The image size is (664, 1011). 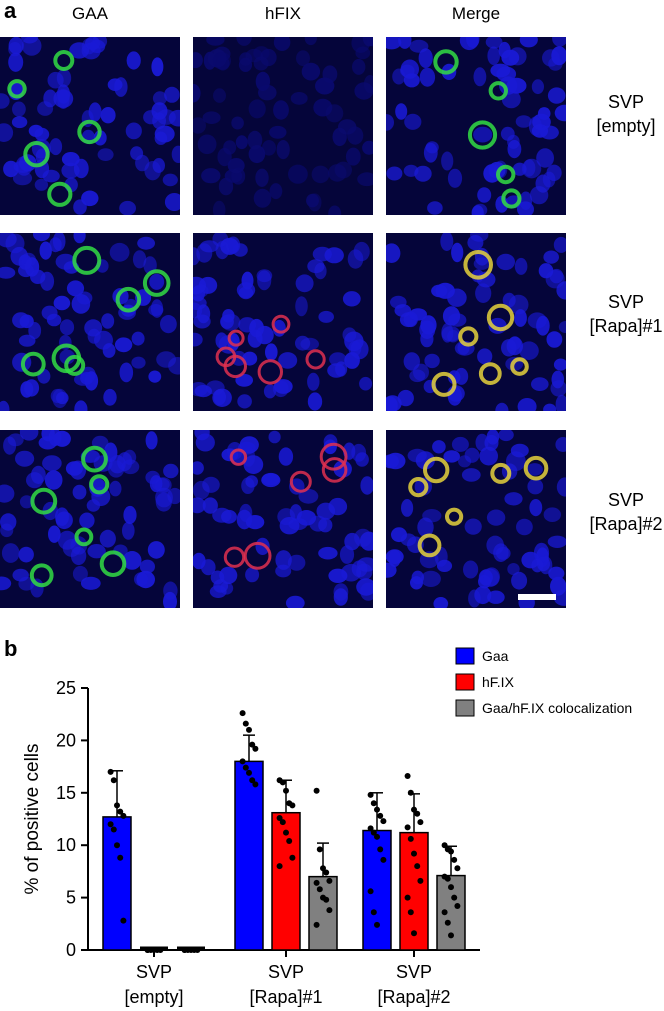 What do you see at coordinates (71, 950) in the screenshot?
I see `y-tick-label: 0` at bounding box center [71, 950].